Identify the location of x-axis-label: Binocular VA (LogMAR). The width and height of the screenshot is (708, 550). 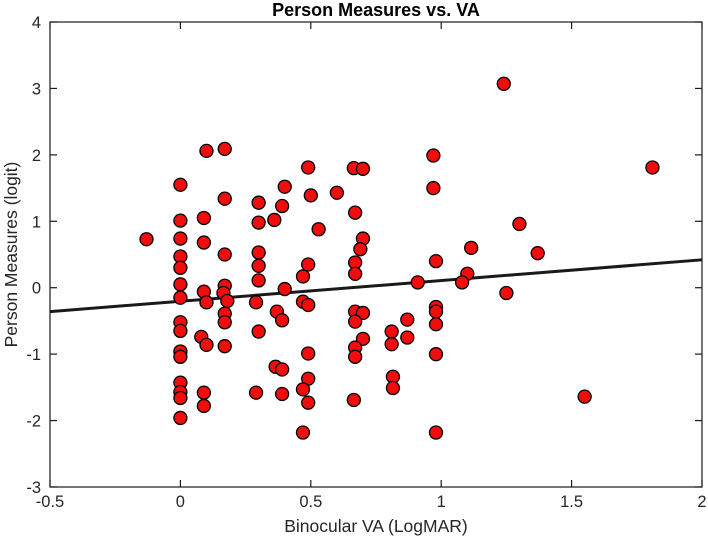
(376, 526).